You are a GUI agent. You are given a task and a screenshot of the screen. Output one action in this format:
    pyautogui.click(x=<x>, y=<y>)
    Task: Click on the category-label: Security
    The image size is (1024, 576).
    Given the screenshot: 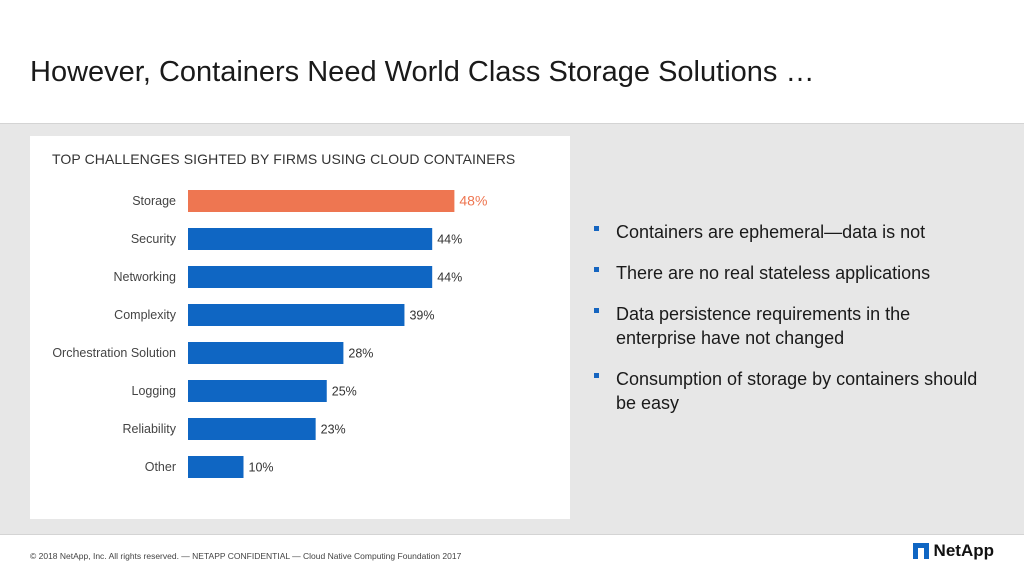 What is the action you would take?
    pyautogui.click(x=154, y=239)
    